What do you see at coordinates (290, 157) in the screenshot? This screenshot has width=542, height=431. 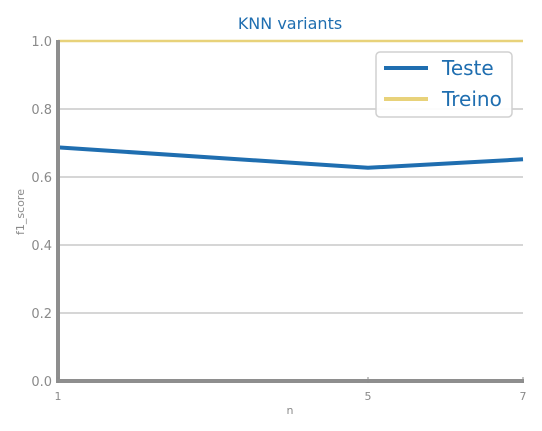 I see `series-line-teste` at bounding box center [290, 157].